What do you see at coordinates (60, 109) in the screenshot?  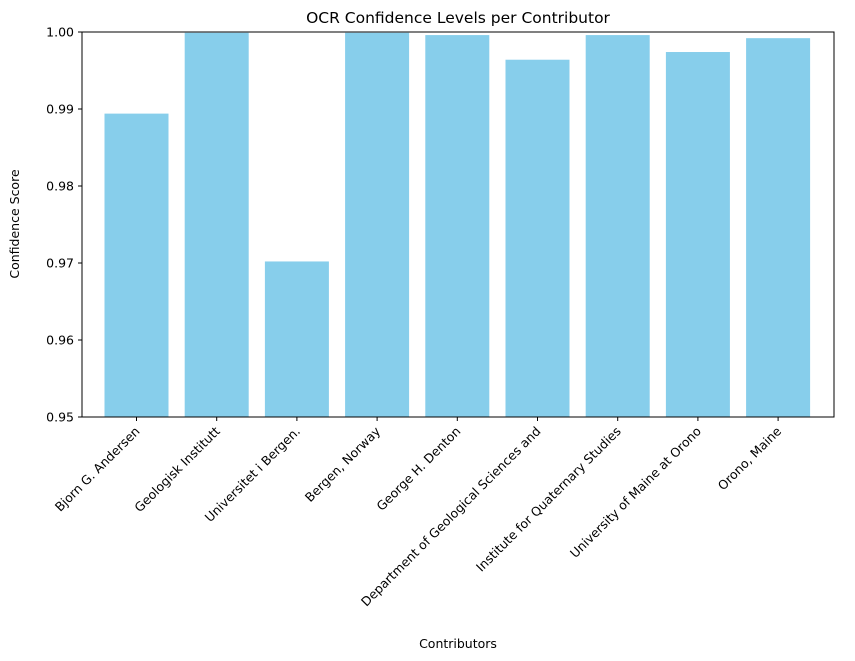 I see `y-tick-label: 0.99` at bounding box center [60, 109].